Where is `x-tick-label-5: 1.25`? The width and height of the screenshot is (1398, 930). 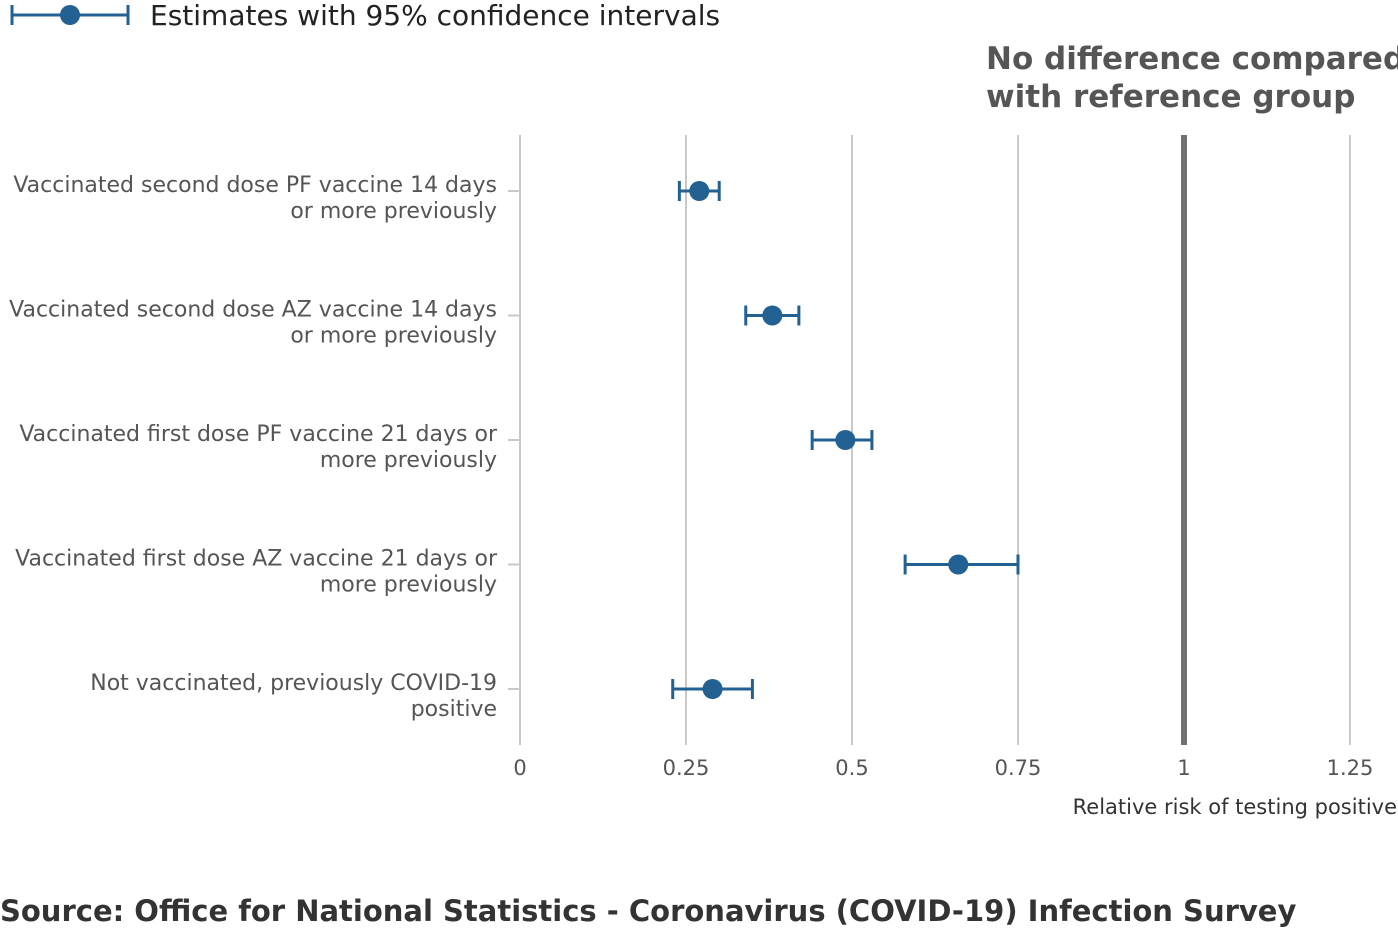
x-tick-label-5: 1.25 is located at coordinates (1350, 768).